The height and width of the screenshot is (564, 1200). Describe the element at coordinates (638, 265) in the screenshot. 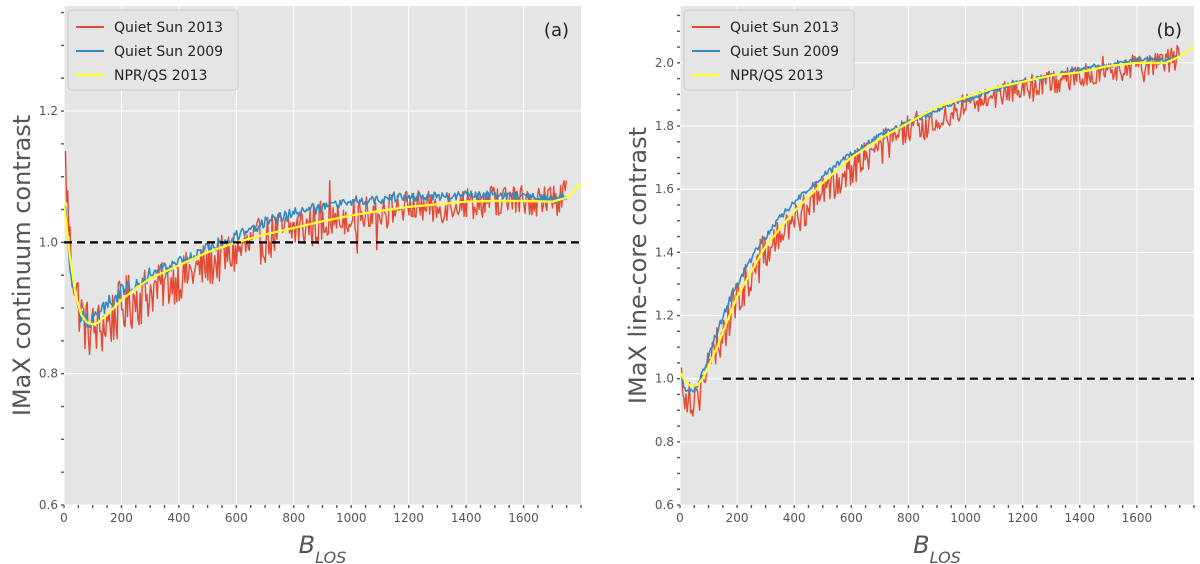

I see `y-axis-label: IMaX line-core contrast` at that location.